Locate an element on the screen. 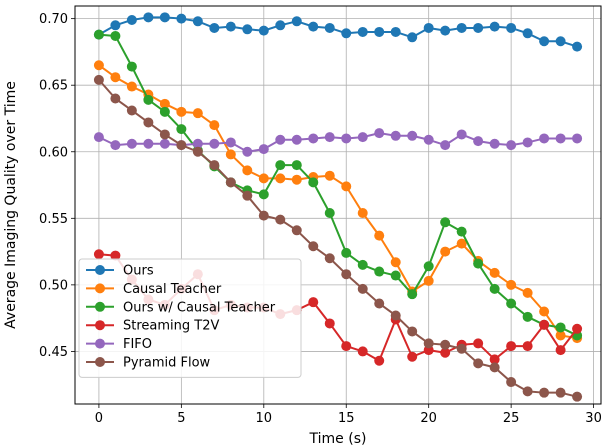 The height and width of the screenshot is (448, 605). legend-item: FIFO is located at coordinates (119, 344).